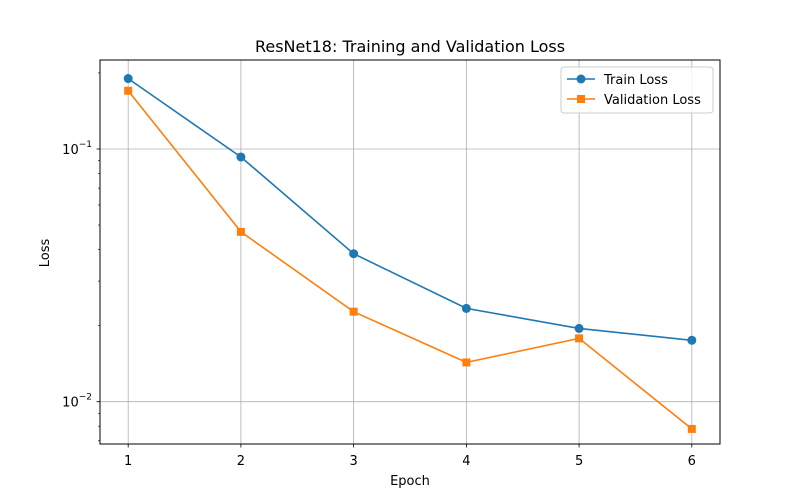 The height and width of the screenshot is (500, 800). What do you see at coordinates (579, 461) in the screenshot?
I see `x-tick-label: 5` at bounding box center [579, 461].